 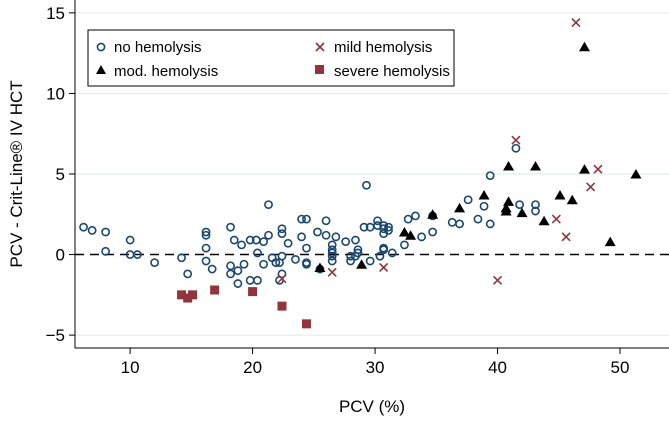 I want to click on legend-marker-circle, so click(x=101, y=47).